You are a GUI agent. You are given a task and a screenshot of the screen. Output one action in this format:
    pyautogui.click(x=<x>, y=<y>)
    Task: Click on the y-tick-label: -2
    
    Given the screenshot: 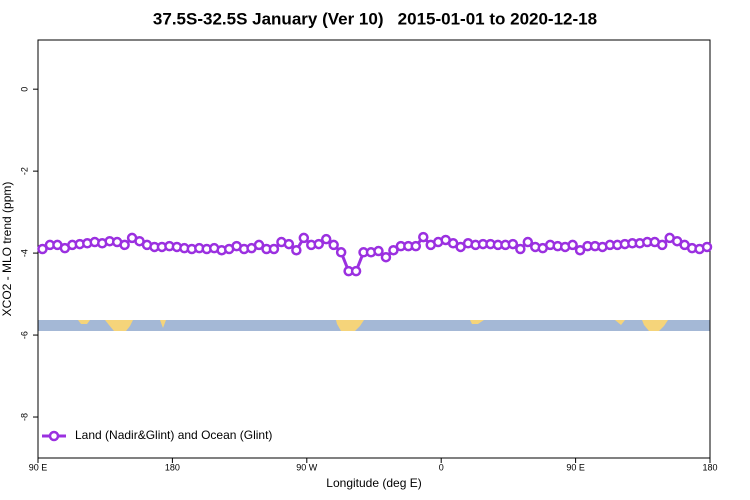 What is the action you would take?
    pyautogui.click(x=24, y=171)
    